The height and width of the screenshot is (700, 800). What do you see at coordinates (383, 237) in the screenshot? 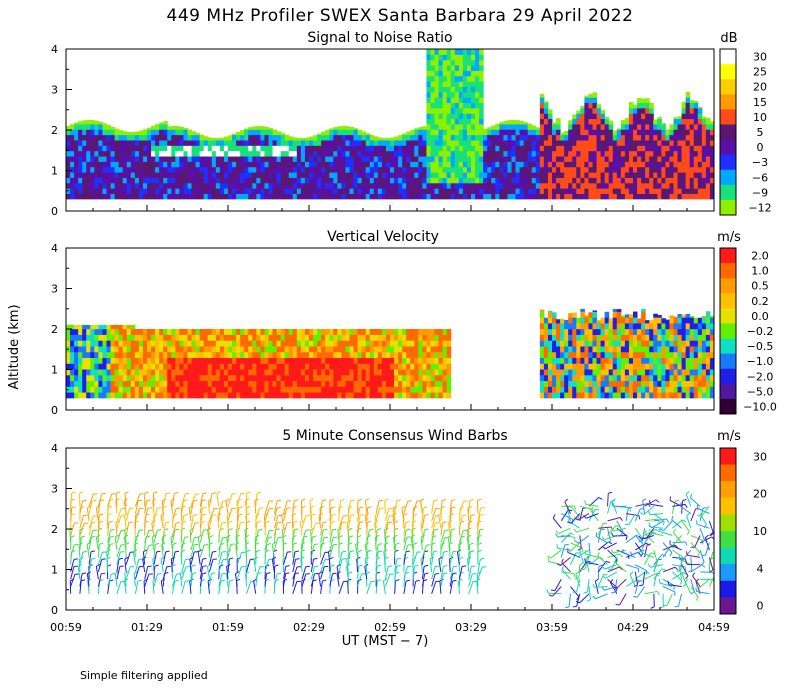
I see `vv-panel-title: Vertical Velocity` at bounding box center [383, 237].